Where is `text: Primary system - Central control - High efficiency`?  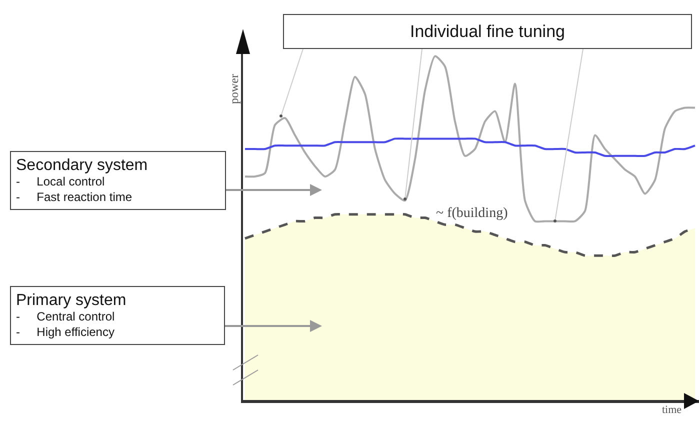 text: Primary system - Central control - High efficiency is located at coordinates (71, 316).